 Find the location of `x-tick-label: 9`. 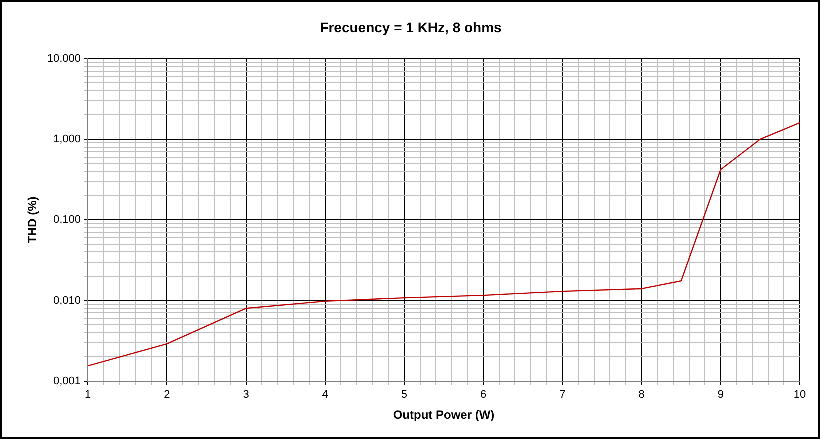

x-tick-label: 9 is located at coordinates (721, 395).